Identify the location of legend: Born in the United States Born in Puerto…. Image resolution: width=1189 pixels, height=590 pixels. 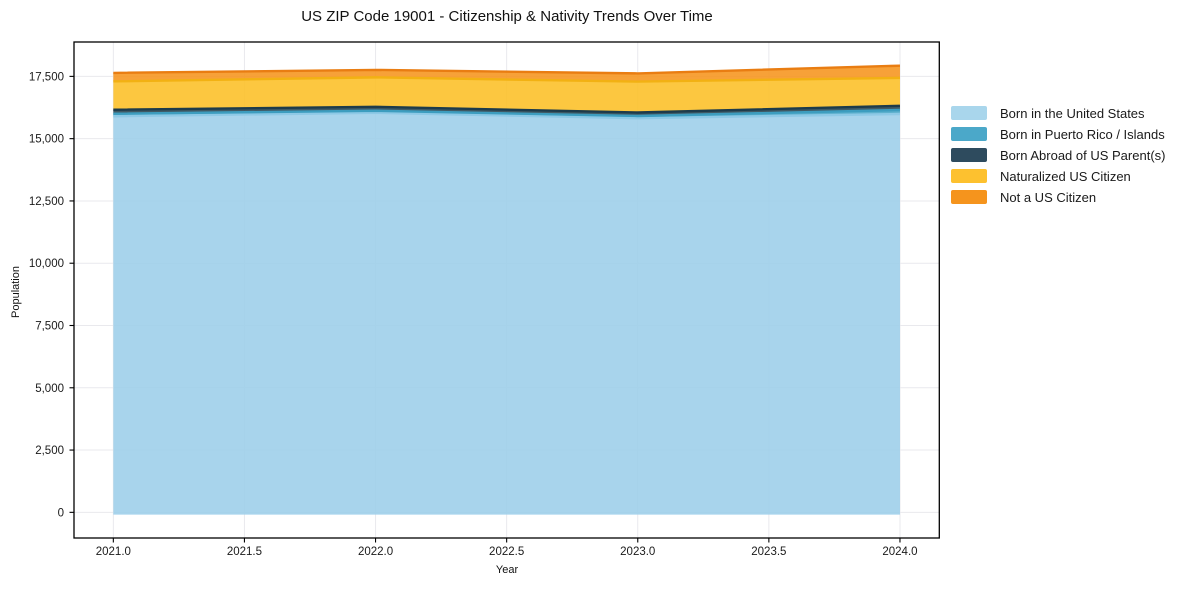
(1058, 158).